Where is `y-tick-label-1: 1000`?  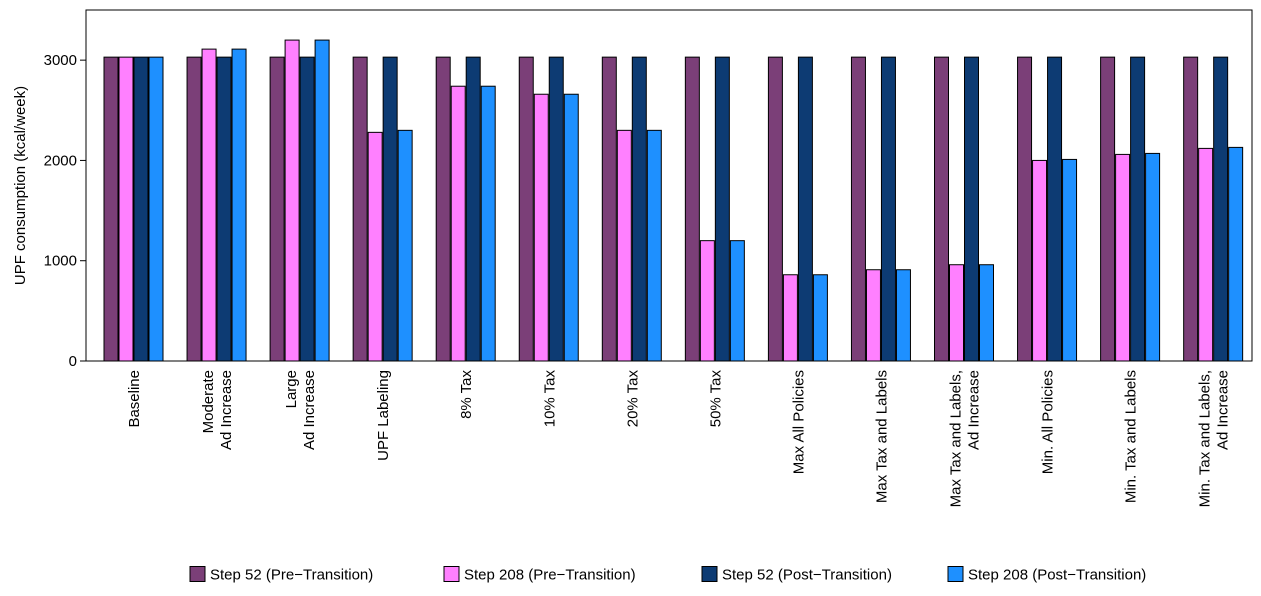 y-tick-label-1: 1000 is located at coordinates (60, 261).